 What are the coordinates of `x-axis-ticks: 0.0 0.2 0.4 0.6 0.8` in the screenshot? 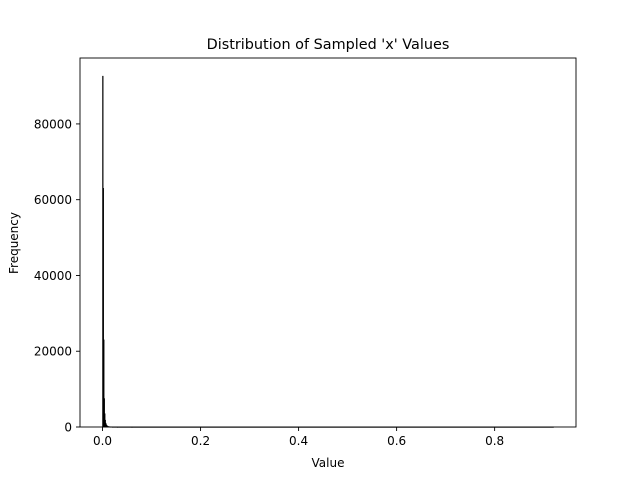 It's located at (298, 437).